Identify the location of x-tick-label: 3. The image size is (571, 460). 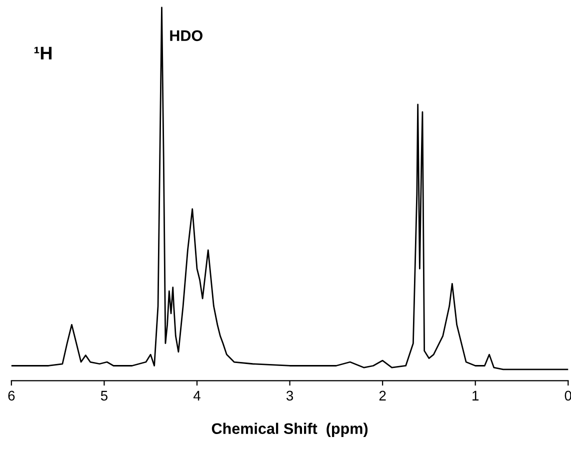
(290, 395).